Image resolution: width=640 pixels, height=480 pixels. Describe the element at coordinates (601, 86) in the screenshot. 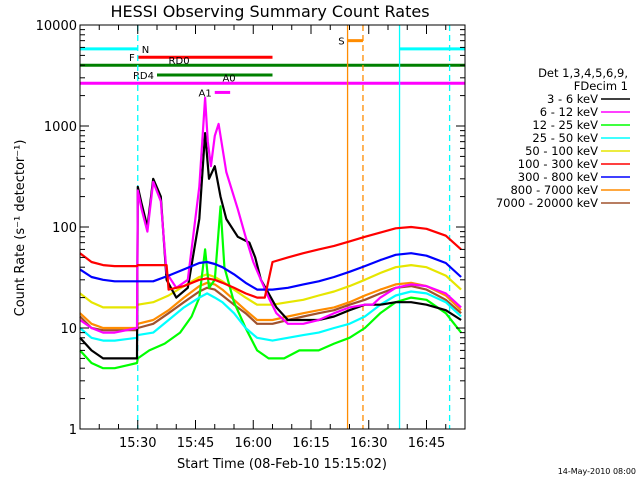

I see `legend-header: FDecim 1` at that location.